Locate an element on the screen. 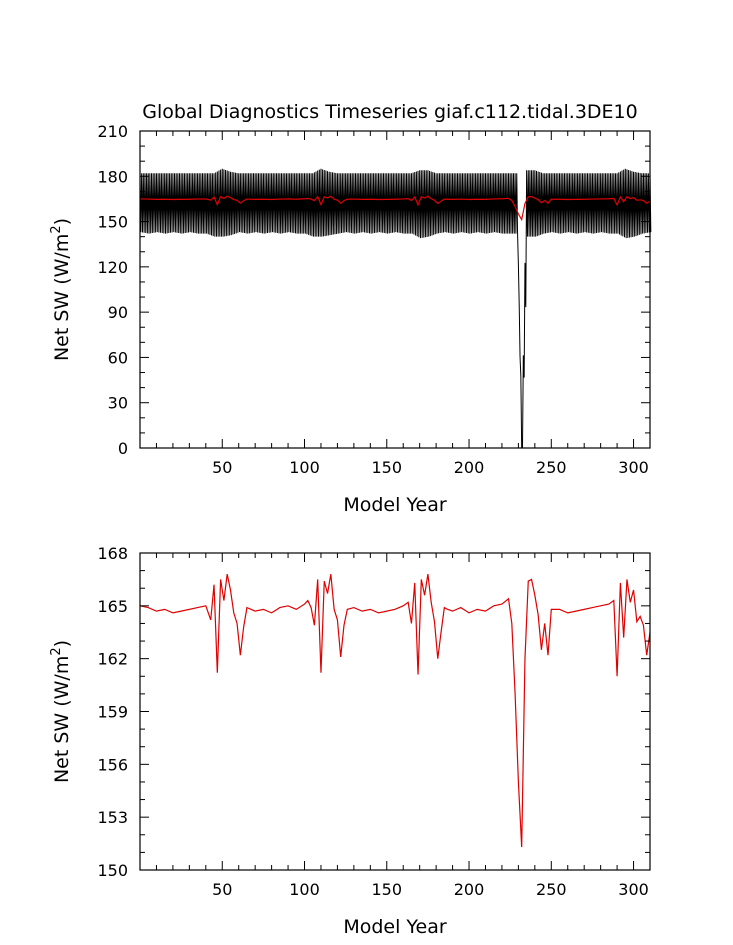 The height and width of the screenshot is (945, 733). y-tick-label: 159 is located at coordinates (112, 712).